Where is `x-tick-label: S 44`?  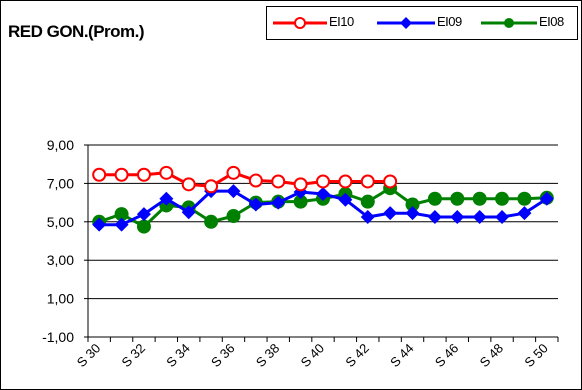
x-tick-label: S 44 is located at coordinates (402, 356).